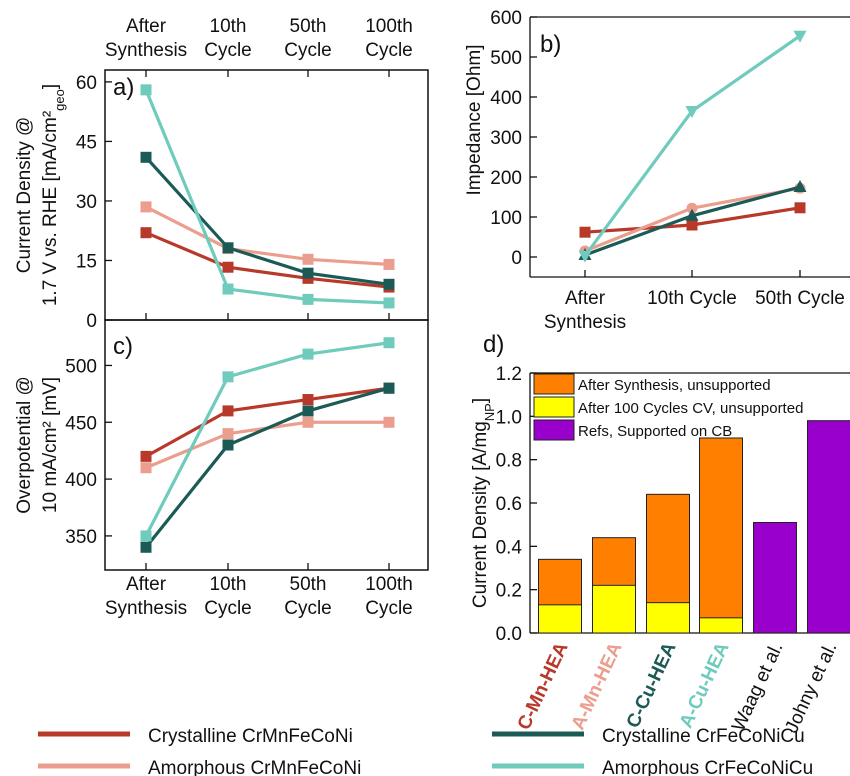  Describe the element at coordinates (86, 142) in the screenshot. I see `y-tick-label: 45` at that location.